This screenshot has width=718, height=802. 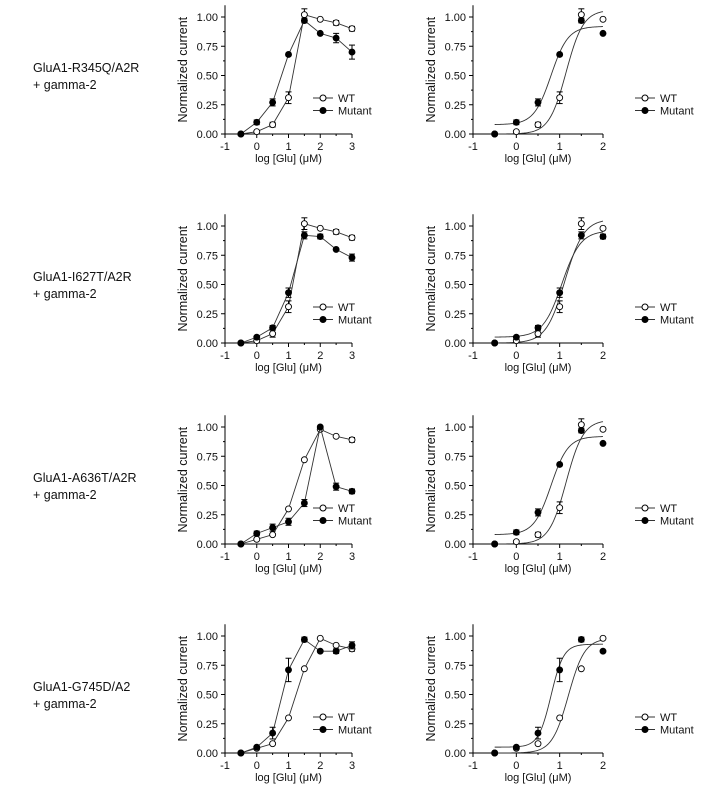 I want to click on x-tick-label: 2, so click(x=603, y=557).